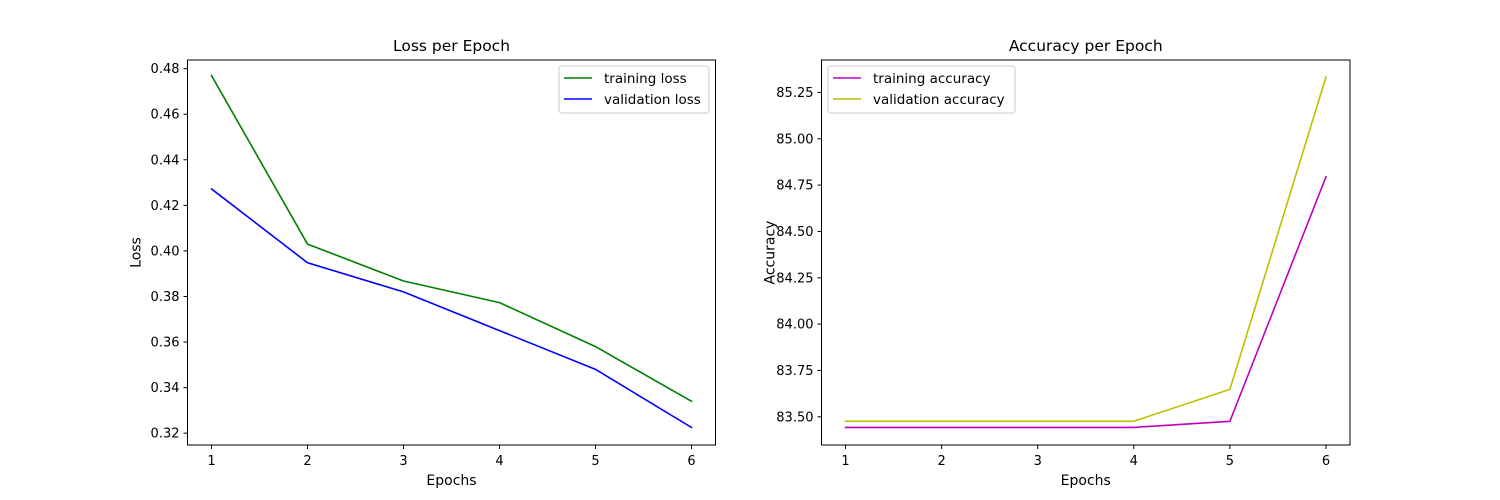 Image resolution: width=1500 pixels, height=500 pixels. What do you see at coordinates (794, 417) in the screenshot?
I see `accuracy-y-tick-label: 83.50` at bounding box center [794, 417].